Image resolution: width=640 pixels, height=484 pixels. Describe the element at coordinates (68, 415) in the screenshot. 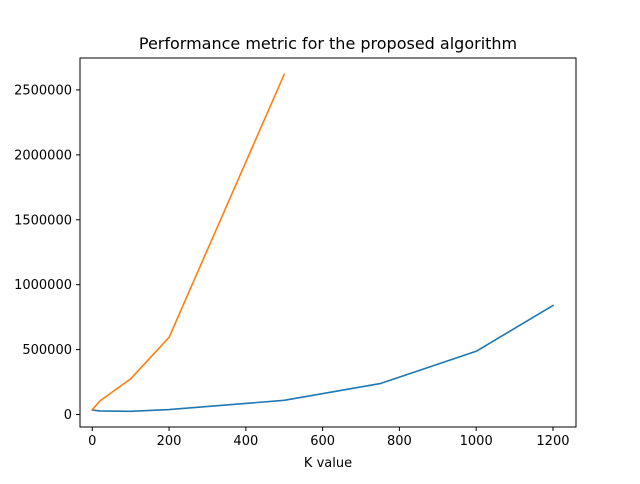

I see `y-tick-label: 0` at that location.